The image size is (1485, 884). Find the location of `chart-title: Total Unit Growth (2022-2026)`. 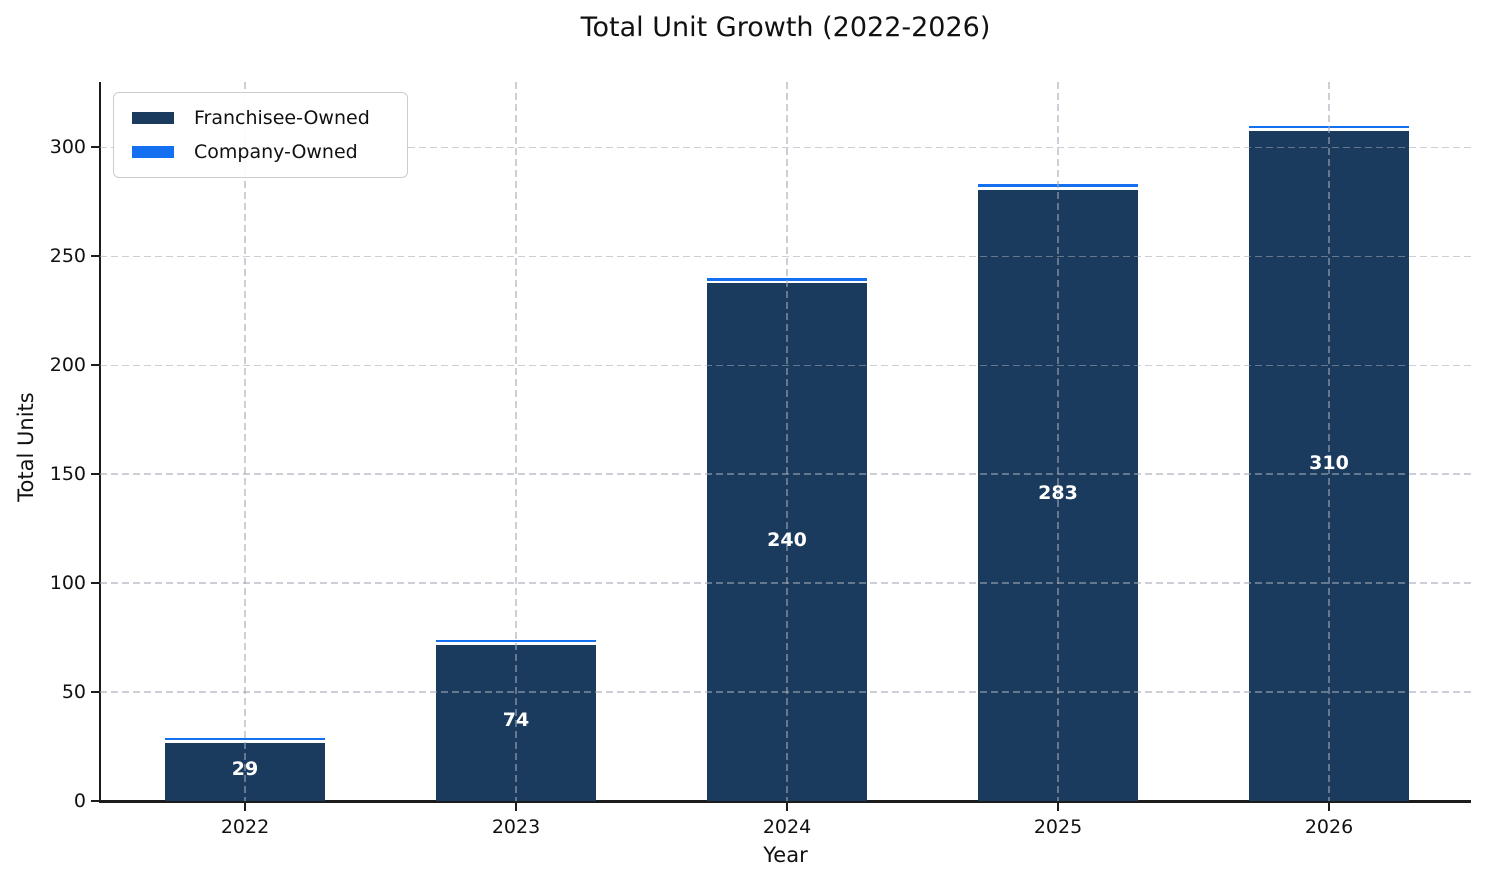

chart-title: Total Unit Growth (2022-2026) is located at coordinates (785, 27).